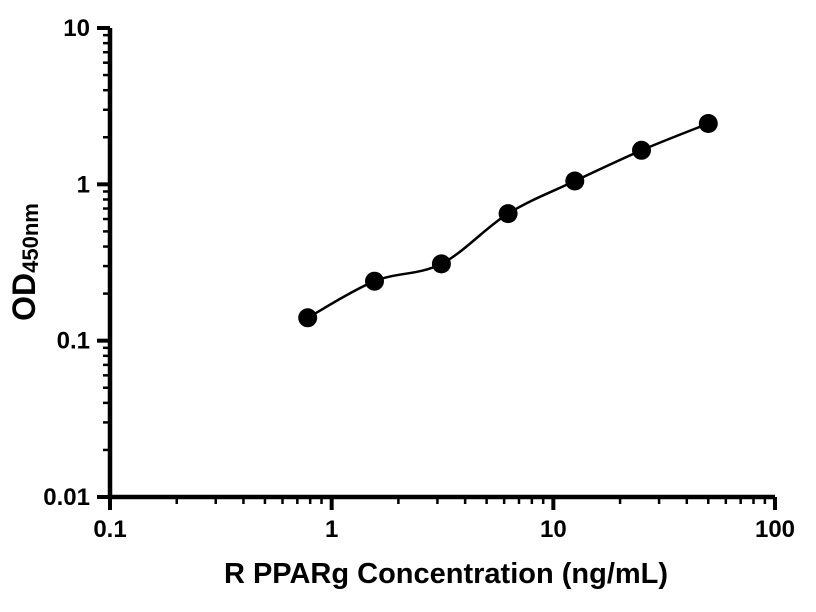  I want to click on x-tick-label: 0.1, so click(109, 529).